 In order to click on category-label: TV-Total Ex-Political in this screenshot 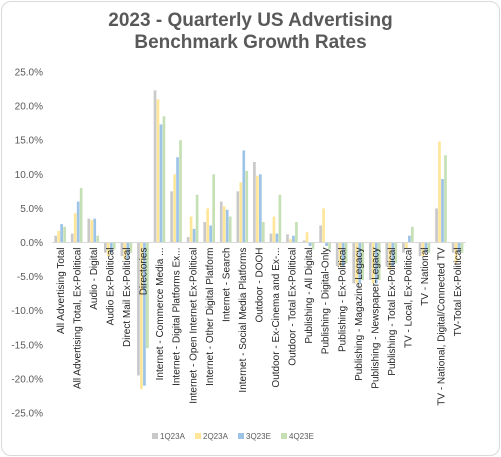, I will do `click(458, 291)`.